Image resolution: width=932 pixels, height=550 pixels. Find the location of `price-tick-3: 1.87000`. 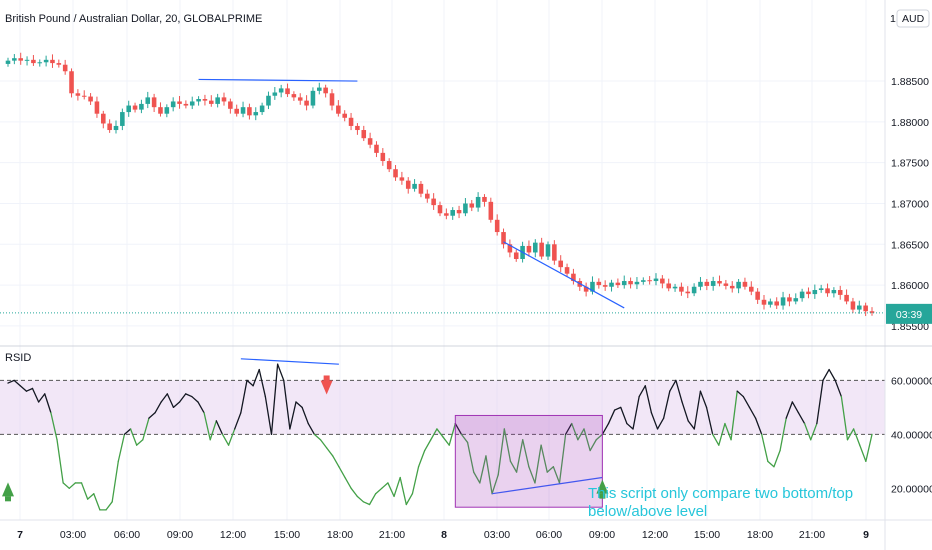

price-tick-3: 1.87000 is located at coordinates (910, 204).